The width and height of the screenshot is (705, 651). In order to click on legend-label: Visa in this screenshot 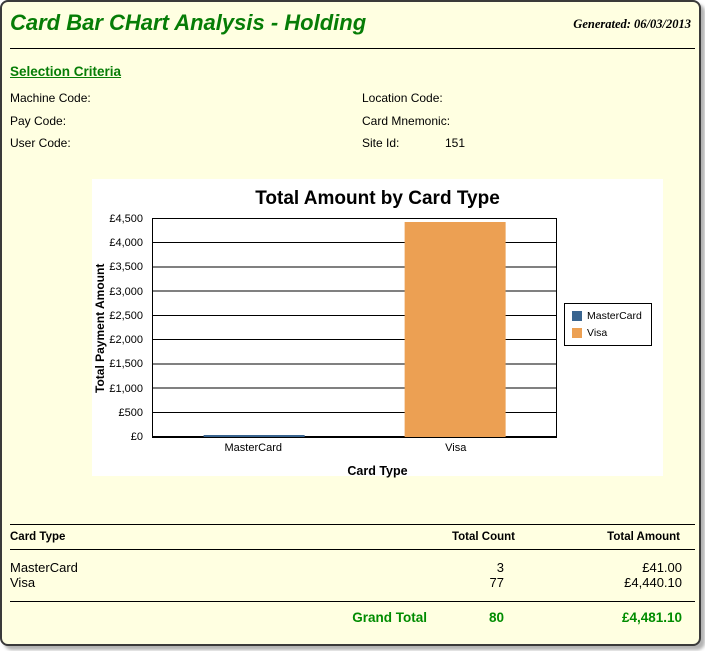, I will do `click(597, 333)`.